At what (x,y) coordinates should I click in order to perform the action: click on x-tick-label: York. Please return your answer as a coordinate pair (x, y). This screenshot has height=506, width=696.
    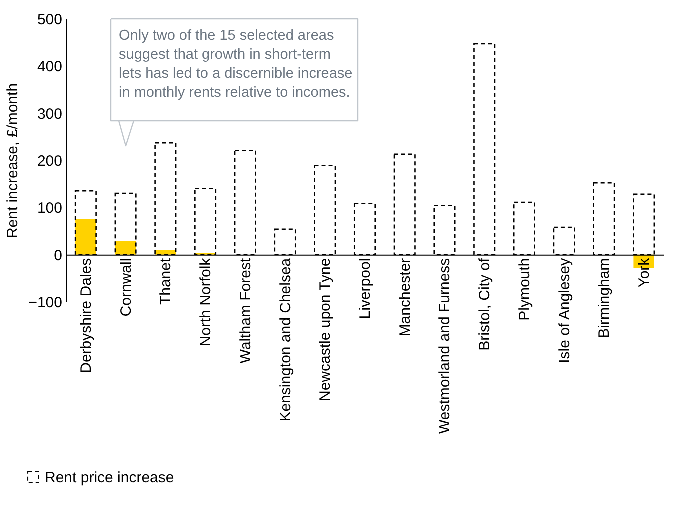
    Looking at the image, I should click on (645, 273).